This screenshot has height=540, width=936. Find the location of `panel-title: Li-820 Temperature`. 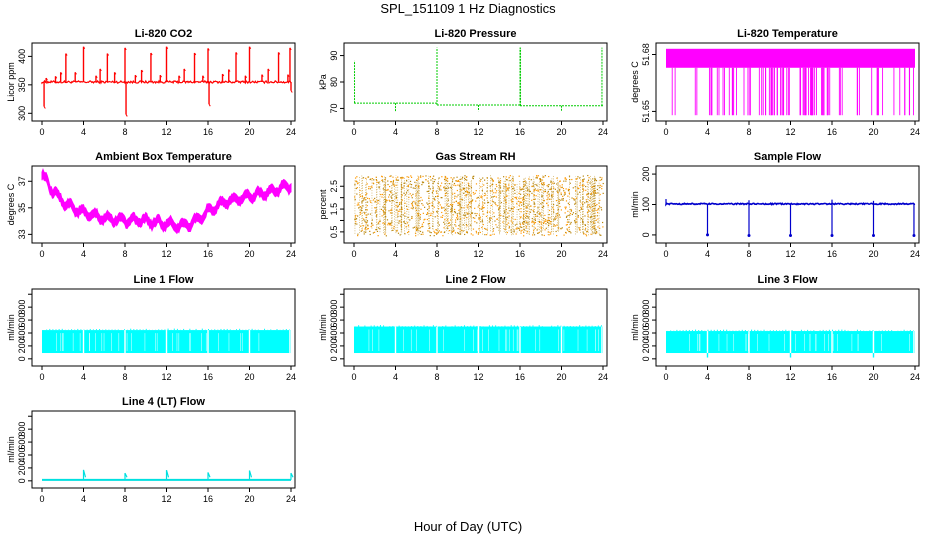

panel-title: Li-820 Temperature is located at coordinates (787, 34).